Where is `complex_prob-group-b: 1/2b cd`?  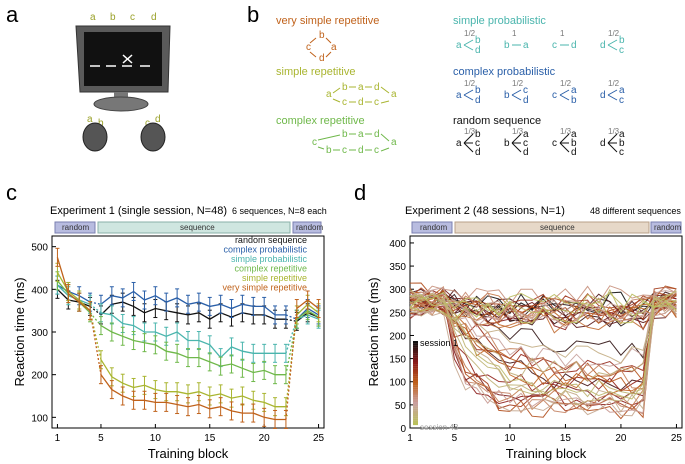 complex_prob-group-b: 1/2b cd is located at coordinates (516, 92).